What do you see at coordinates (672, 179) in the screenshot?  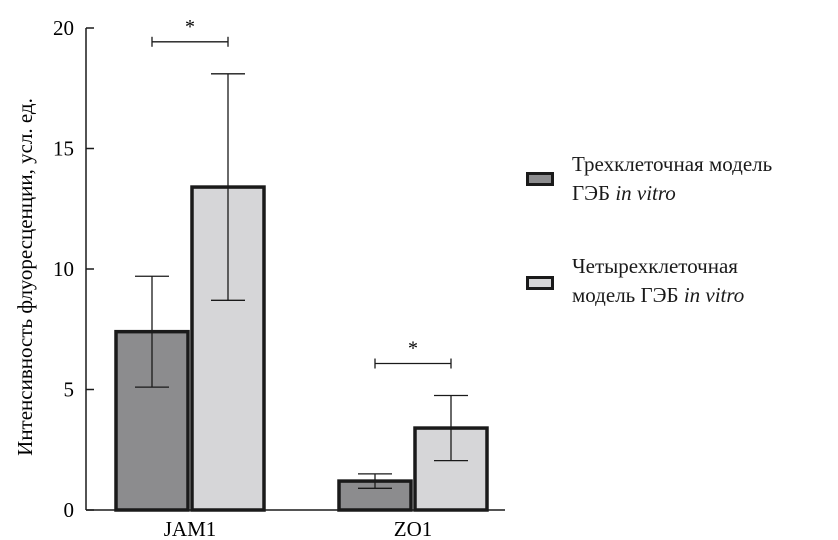 I see `legend-label-series-1: Трехклеточная модель ГЭБ in vitro` at bounding box center [672, 179].